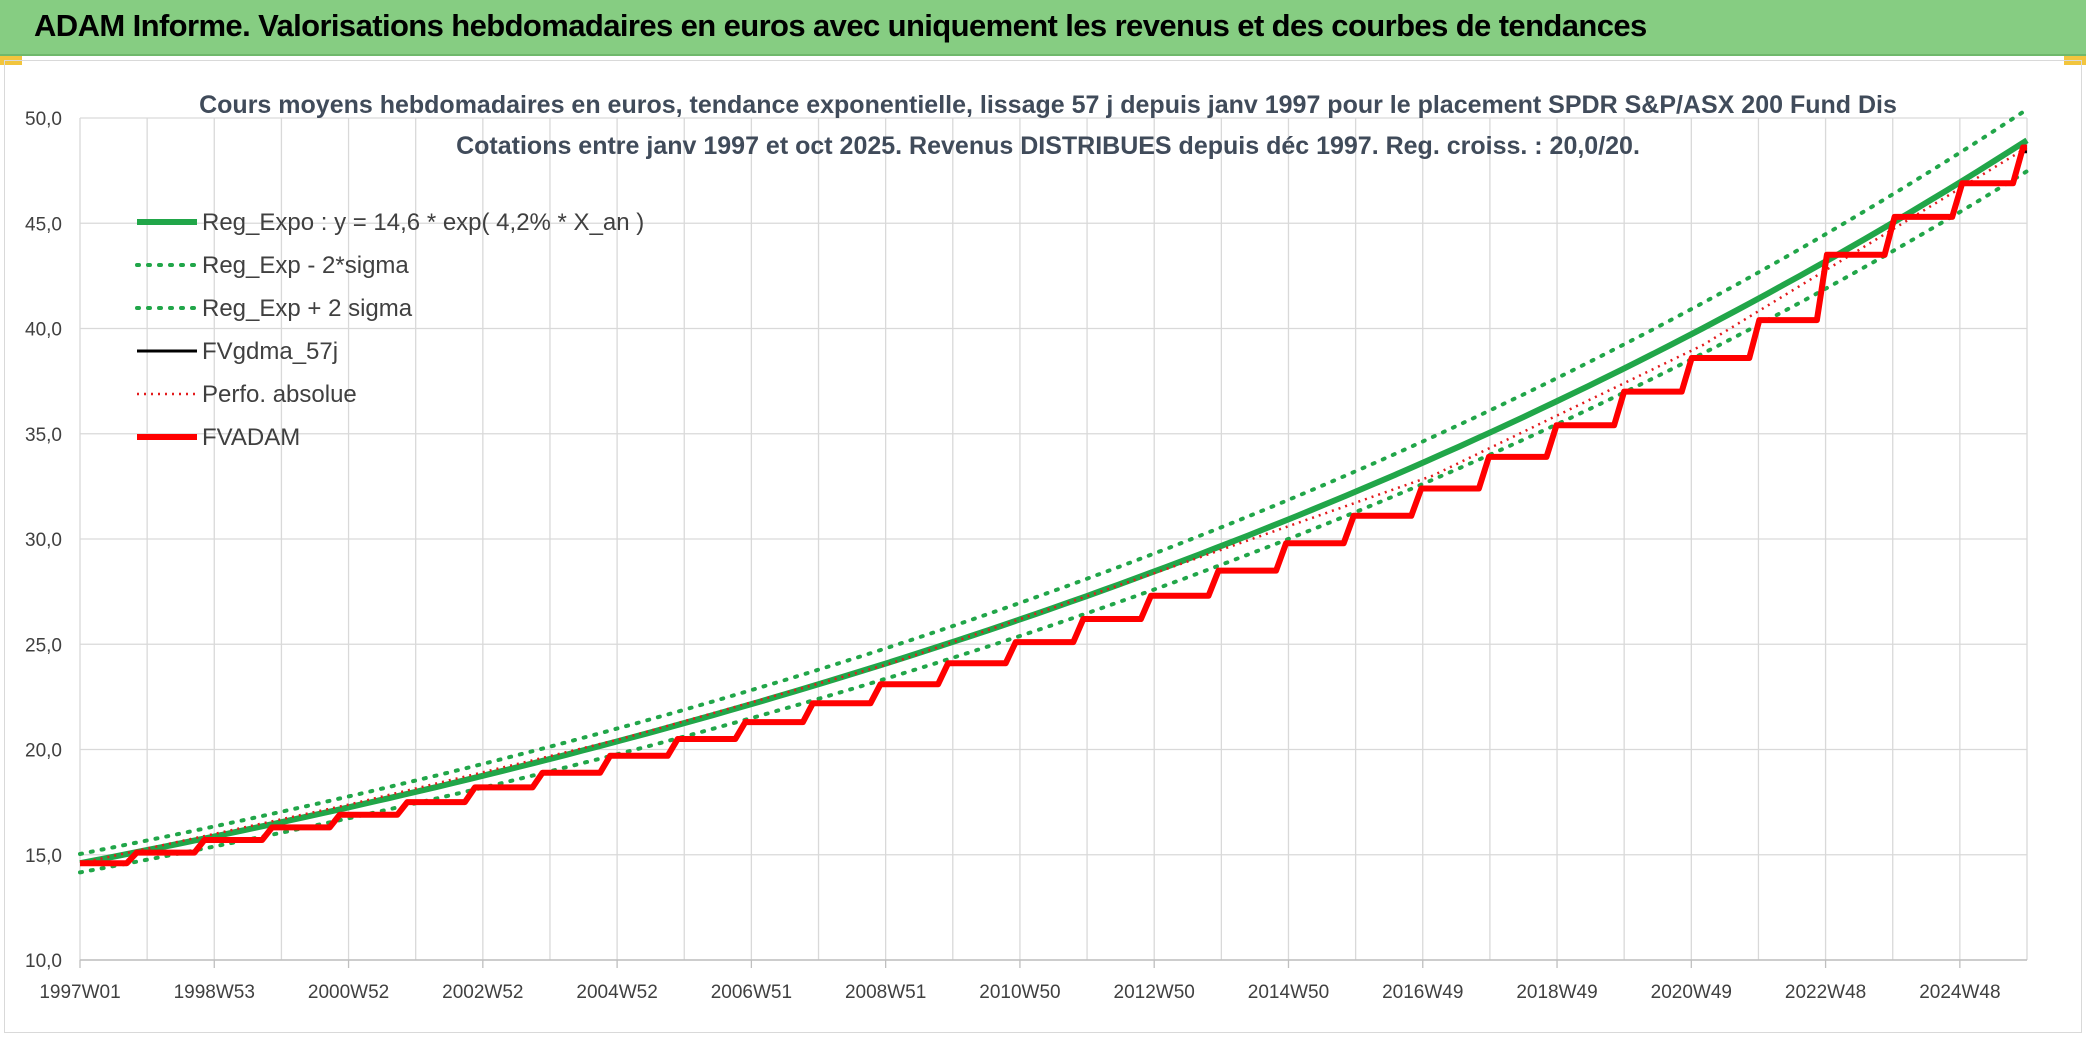 The image size is (2086, 1037). Describe the element at coordinates (423, 222) in the screenshot. I see `legend-entry-label: Reg_Expo : y = 14,6 * exp( 4,2% * X_an )` at that location.